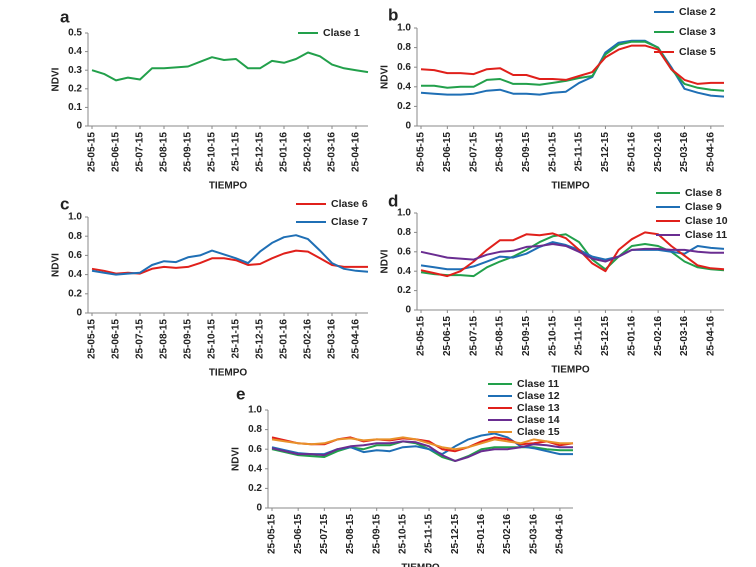 The image size is (756, 567). Describe the element at coordinates (75, 33) in the screenshot. I see `y-tick-label: 0.5` at that location.